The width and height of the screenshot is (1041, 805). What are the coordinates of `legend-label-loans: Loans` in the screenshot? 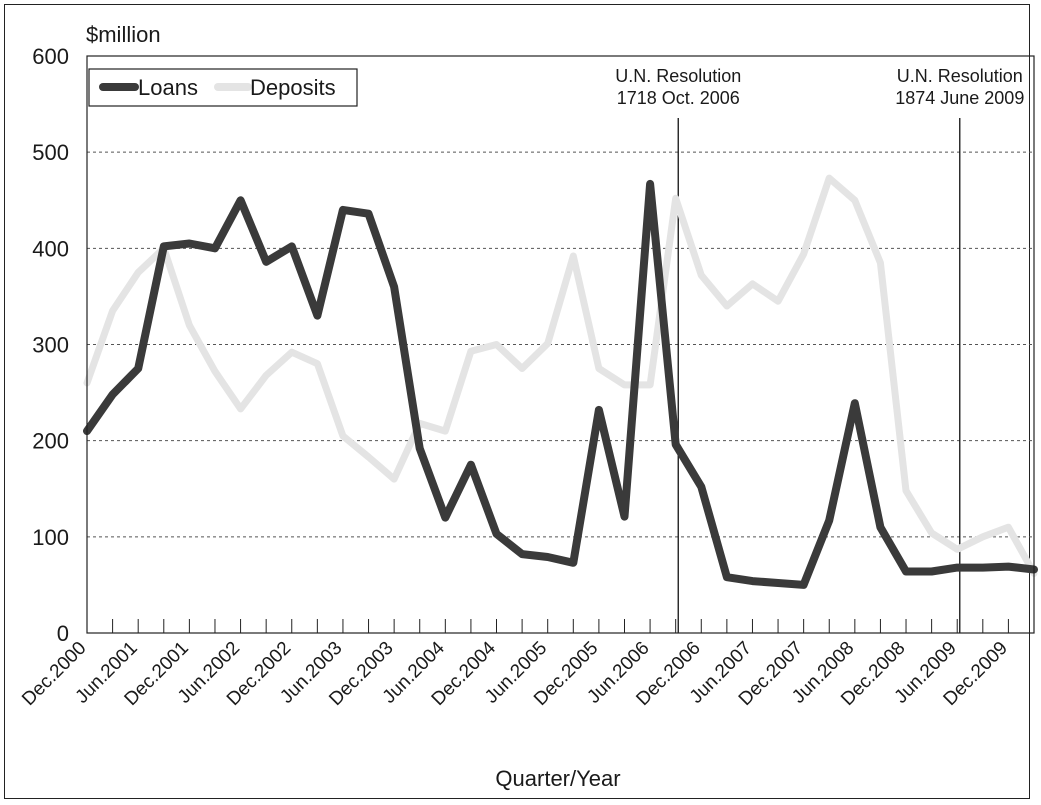 It's located at (168, 87).